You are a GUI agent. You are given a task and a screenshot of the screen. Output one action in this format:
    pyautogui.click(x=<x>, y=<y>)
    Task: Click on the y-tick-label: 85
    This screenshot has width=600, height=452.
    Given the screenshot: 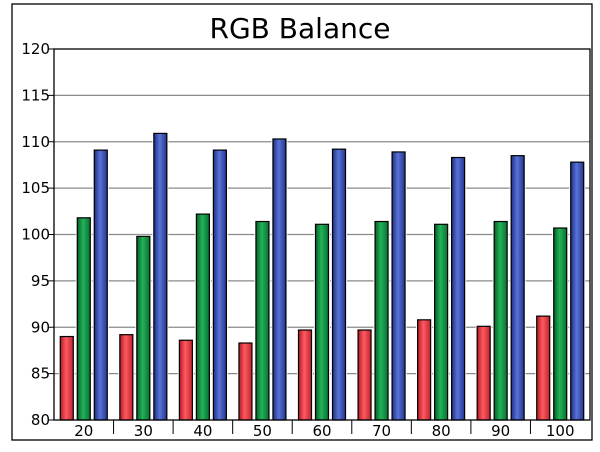 What is the action you would take?
    pyautogui.click(x=40, y=374)
    